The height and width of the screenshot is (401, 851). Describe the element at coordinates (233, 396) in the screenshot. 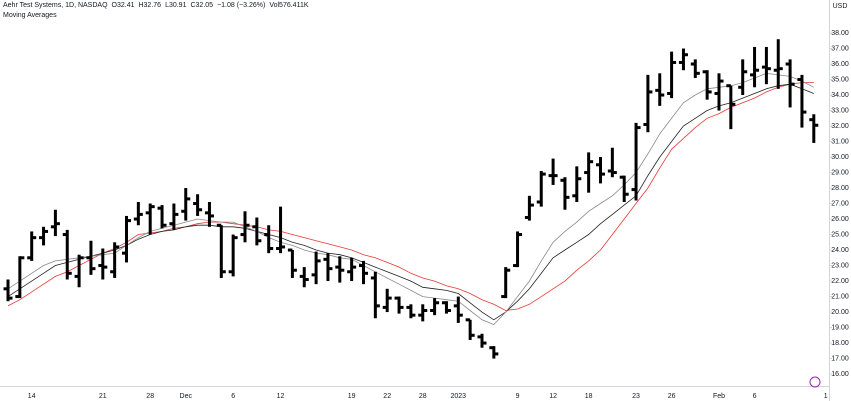

I see `x-tick-label: 6` at that location.